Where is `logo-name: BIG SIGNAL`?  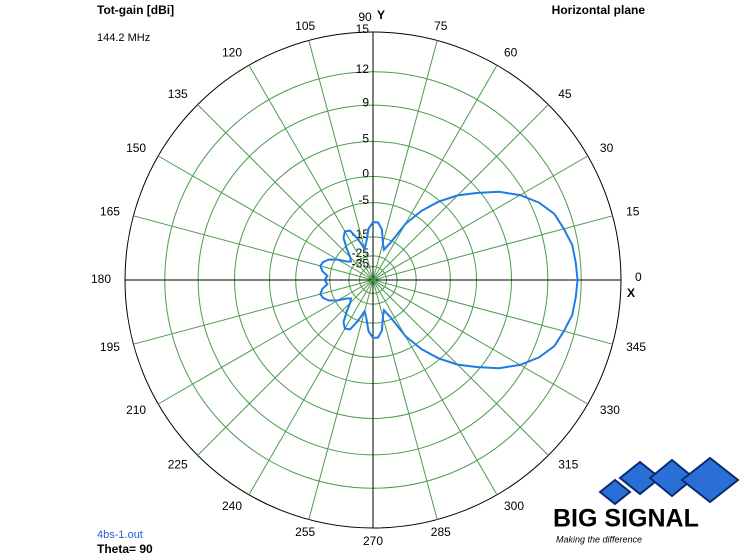 logo-name: BIG SIGNAL is located at coordinates (626, 519).